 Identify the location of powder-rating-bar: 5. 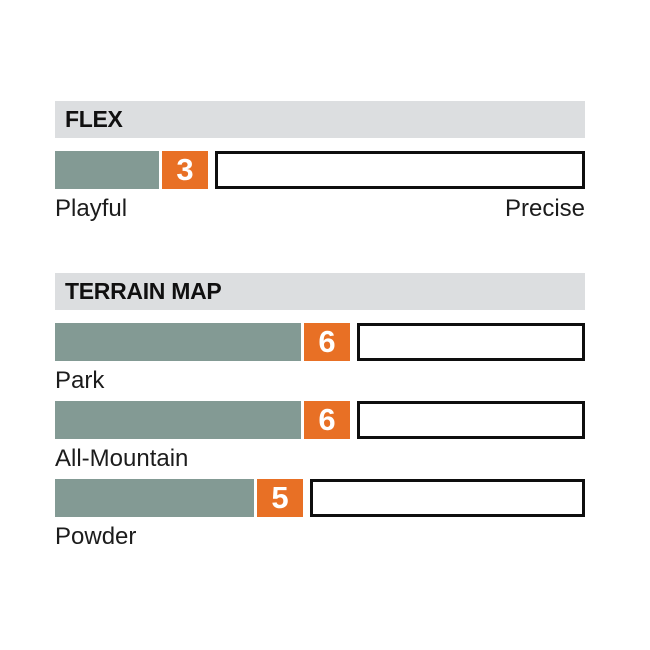
(320, 498).